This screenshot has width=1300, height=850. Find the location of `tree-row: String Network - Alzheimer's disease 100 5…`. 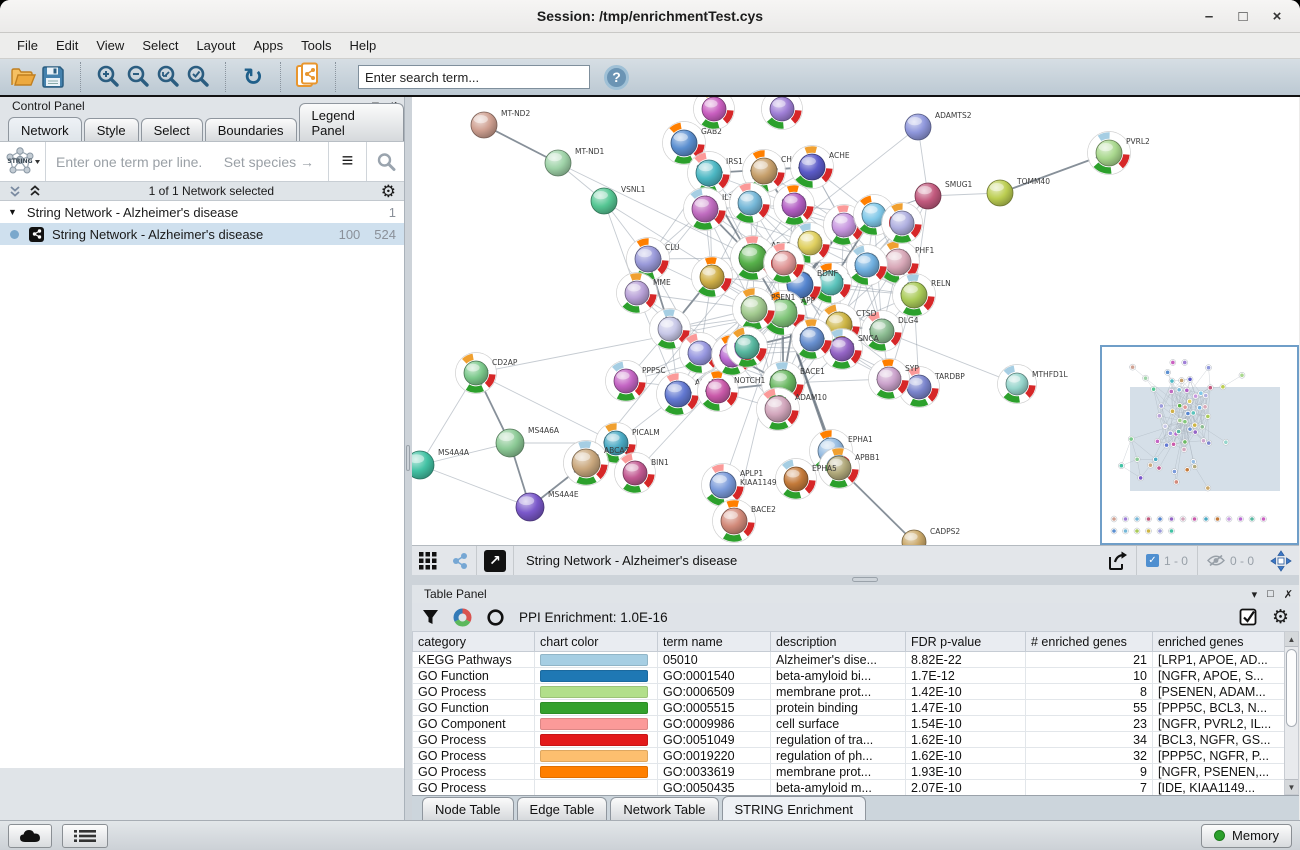

tree-row: String Network - Alzheimer's disease 100 5… is located at coordinates (202, 234).